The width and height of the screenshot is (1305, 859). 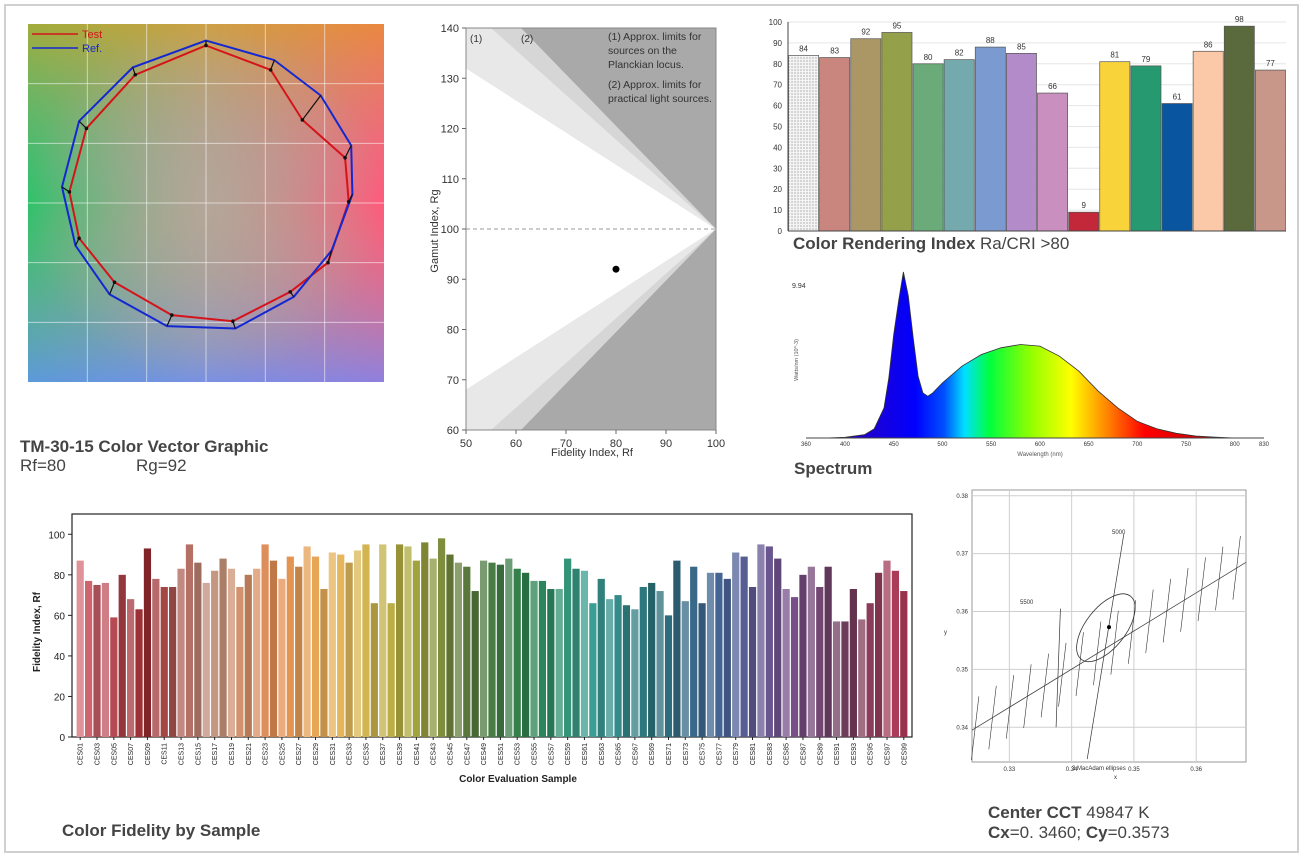 I want to click on fidelity-x-tick-label: CES53, so click(x=518, y=754).